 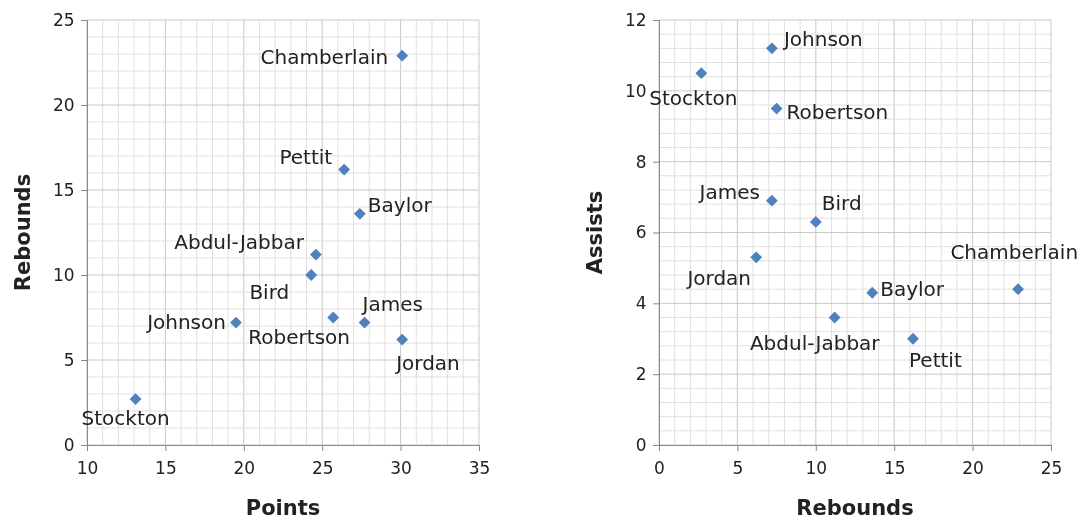 I want to click on y-tick-label: 12, so click(x=635, y=19).